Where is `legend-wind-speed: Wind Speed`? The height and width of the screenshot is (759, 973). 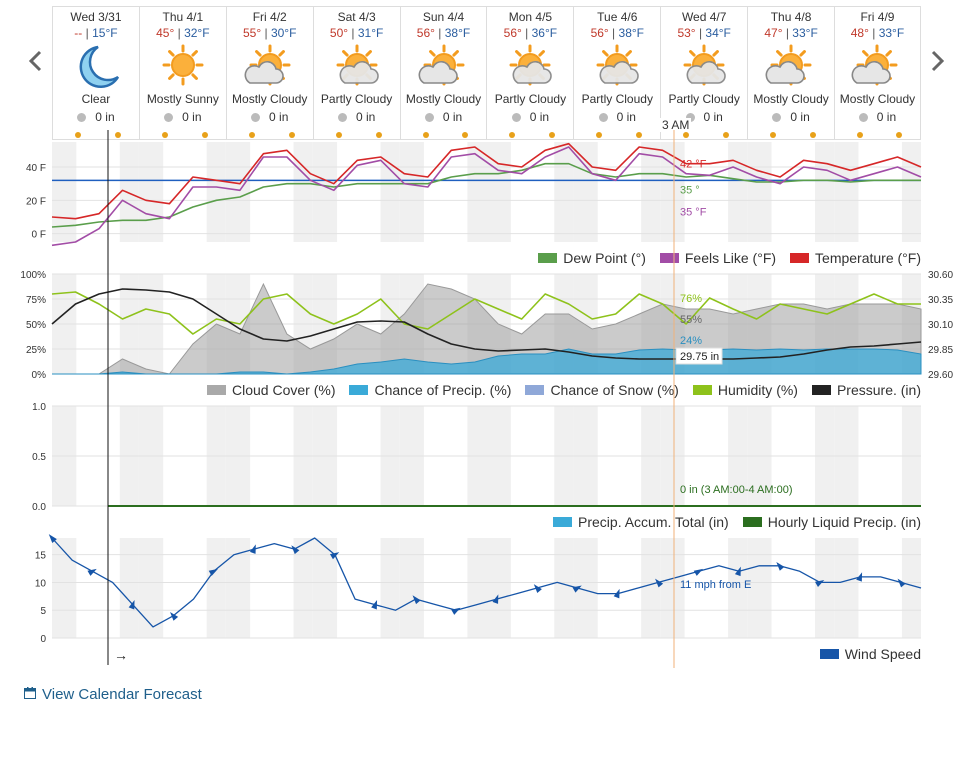
legend-wind-speed: Wind Speed is located at coordinates (870, 654).